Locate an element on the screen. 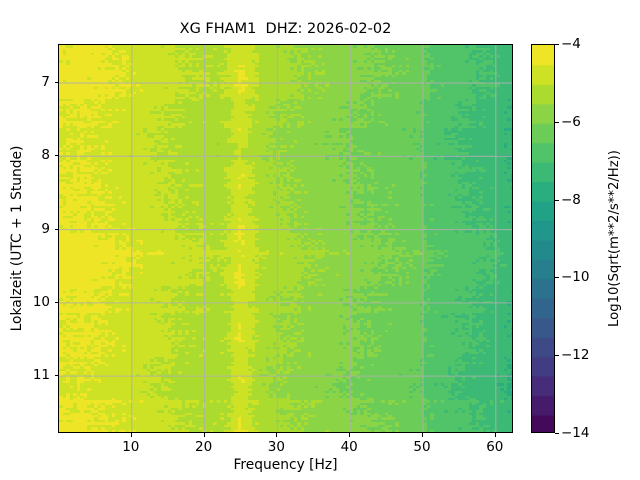 The width and height of the screenshot is (640, 480). colorbar is located at coordinates (543, 238).